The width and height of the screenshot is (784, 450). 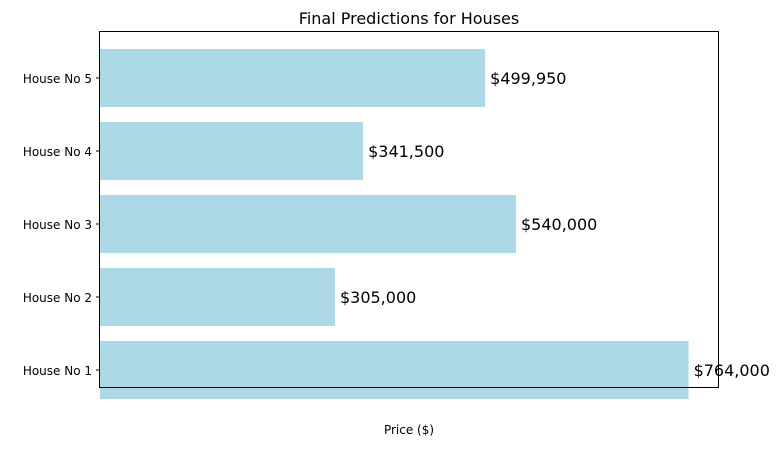 I want to click on data-label: $305,000, so click(x=378, y=297).